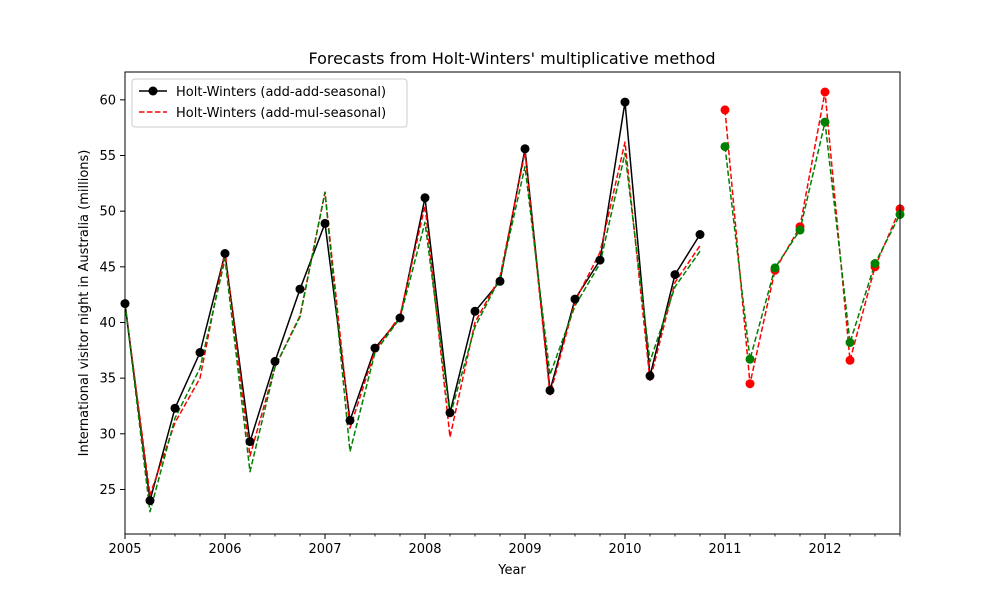 The width and height of the screenshot is (1000, 600). I want to click on x-tick-label: 2008, so click(424, 549).